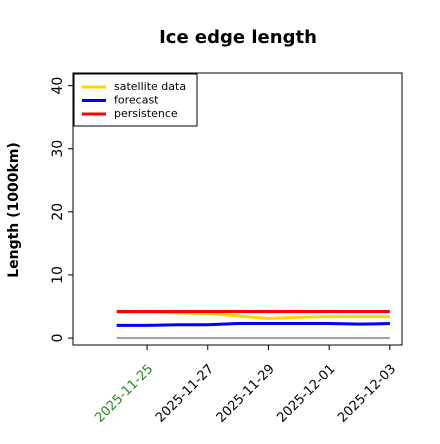 The height and width of the screenshot is (444, 440). I want to click on x-tick-label: 2025-12-01, so click(306, 394).